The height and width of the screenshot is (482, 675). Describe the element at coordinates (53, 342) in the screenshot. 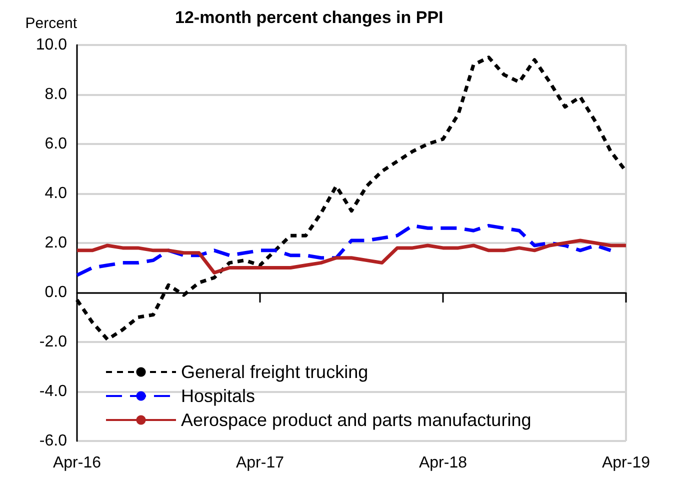

I see `y-tick-label: -2.0` at that location.